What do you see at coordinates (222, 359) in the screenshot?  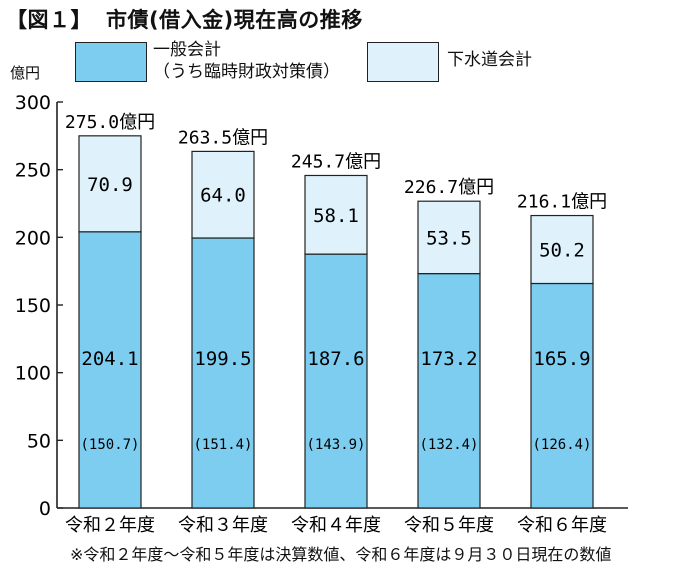 I see `data-label-general: 199.5` at bounding box center [222, 359].